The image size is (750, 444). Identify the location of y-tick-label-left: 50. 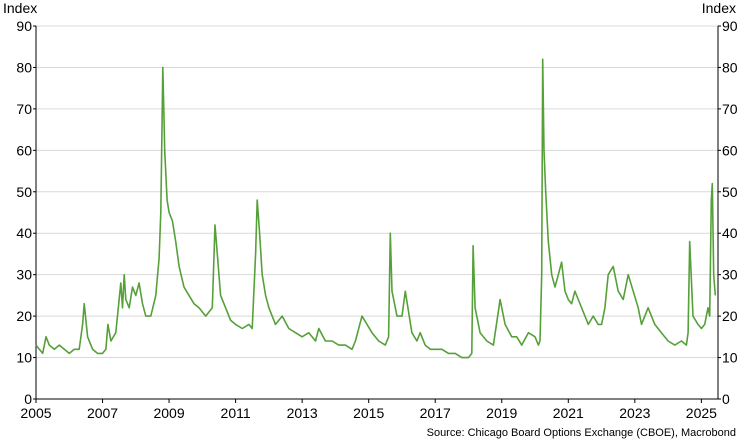
(24, 192).